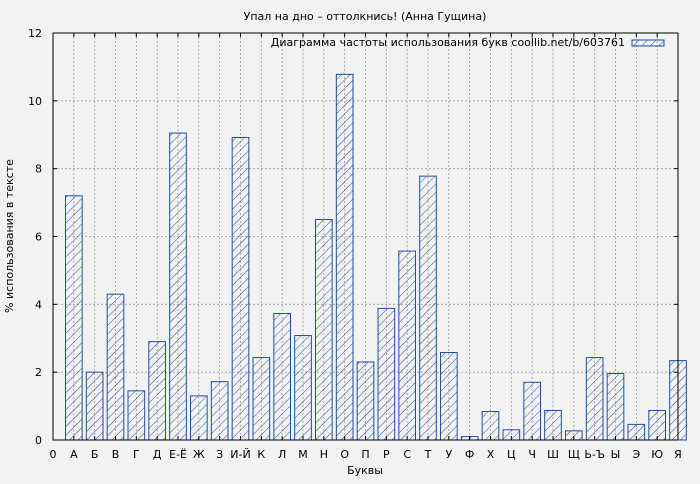 This screenshot has height=484, width=700. I want to click on x-tick-label: А, so click(74, 454).